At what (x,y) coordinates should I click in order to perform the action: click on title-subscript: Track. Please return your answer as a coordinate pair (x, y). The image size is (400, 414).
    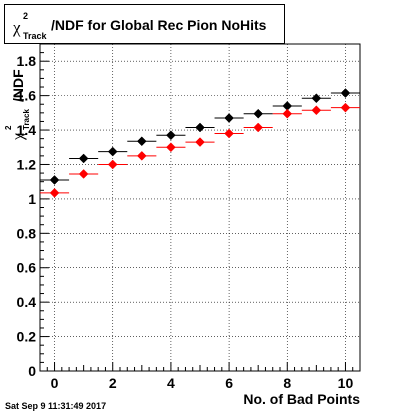
    Looking at the image, I should click on (35, 36).